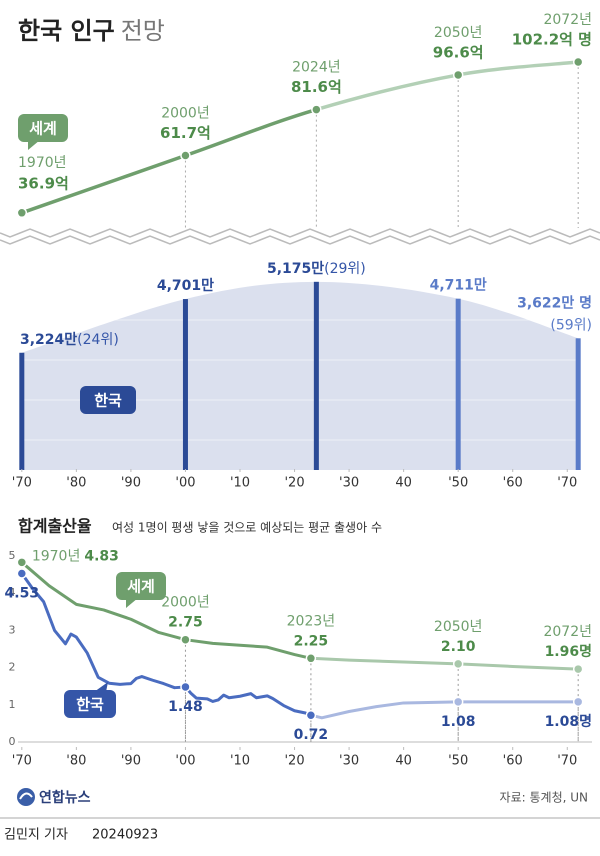 The width and height of the screenshot is (600, 856). What do you see at coordinates (552, 40) in the screenshot?
I see `value-label: 102.2억 명` at bounding box center [552, 40].